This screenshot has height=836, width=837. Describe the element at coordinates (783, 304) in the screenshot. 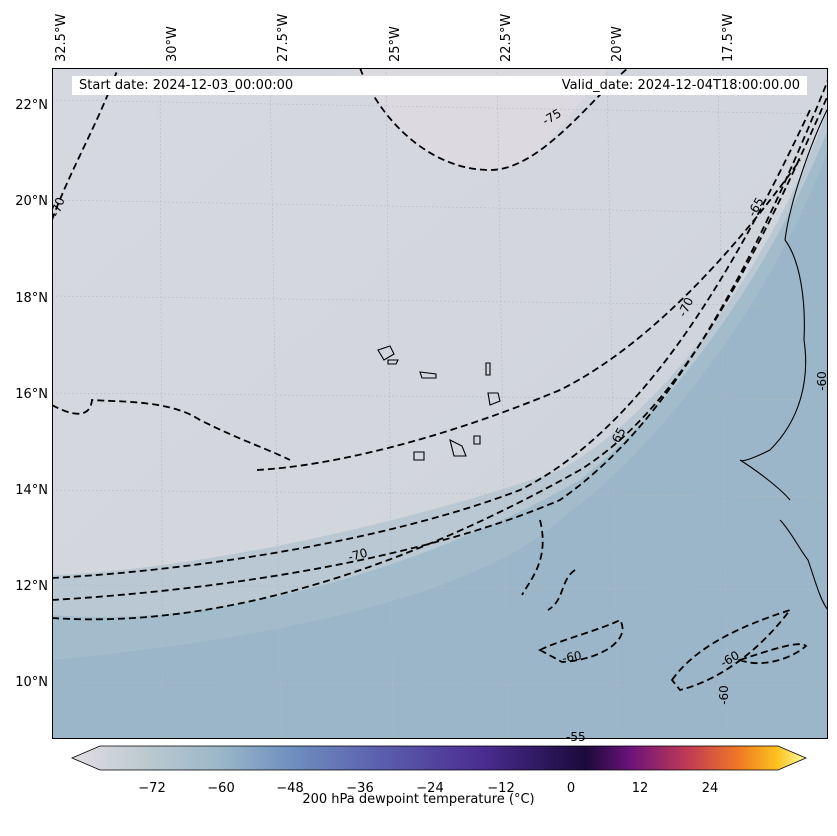

I see `west-africa-coast` at that location.